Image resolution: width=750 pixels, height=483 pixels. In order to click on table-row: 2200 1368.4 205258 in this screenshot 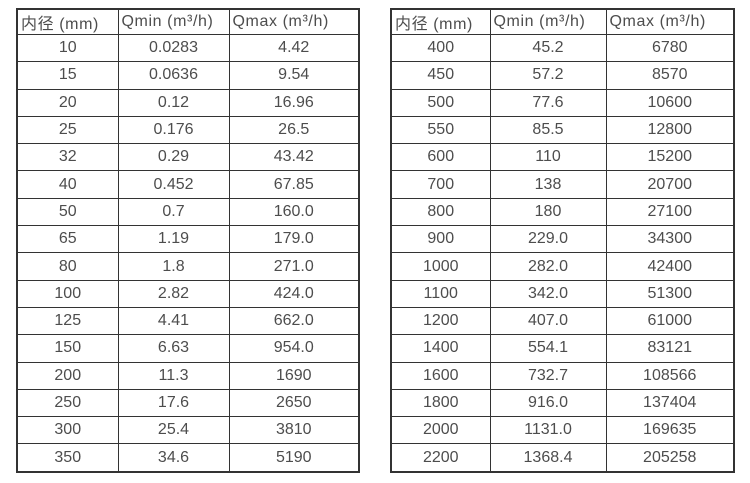, I will do `click(562, 458)`.